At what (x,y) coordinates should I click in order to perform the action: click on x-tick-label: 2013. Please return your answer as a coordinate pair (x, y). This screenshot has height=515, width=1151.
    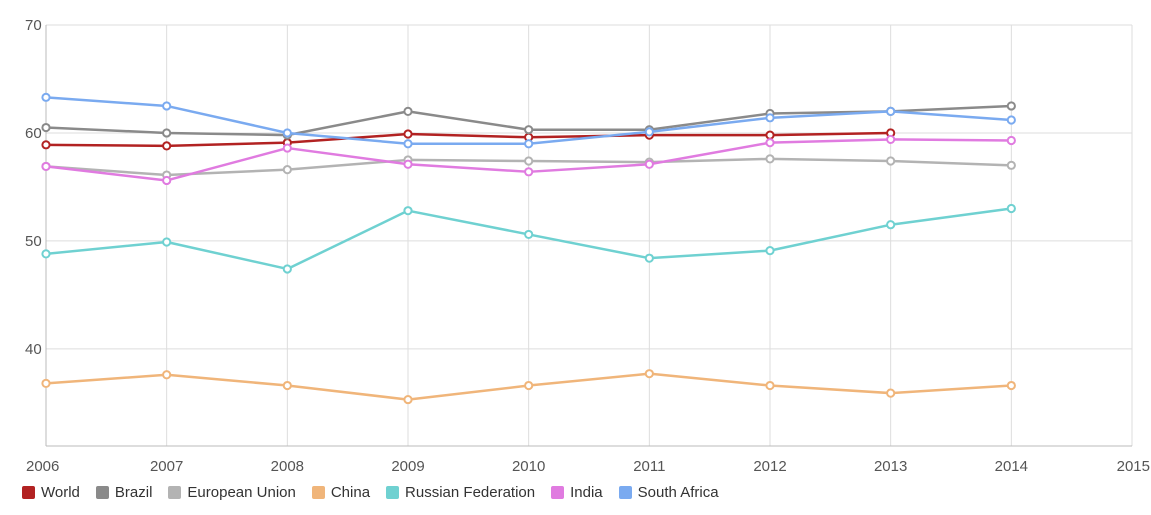
    Looking at the image, I should click on (890, 466).